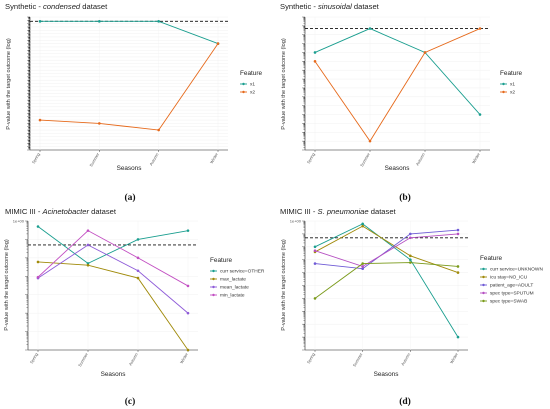 The height and width of the screenshot is (409, 550). What do you see at coordinates (232, 296) in the screenshot?
I see `legend-entry: min_lactate` at bounding box center [232, 296].